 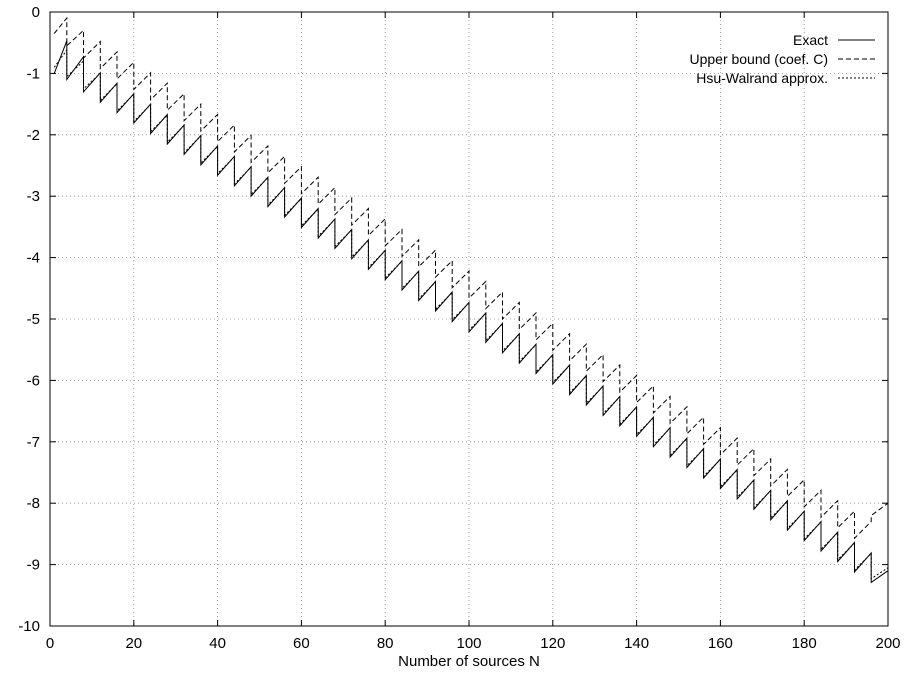 What do you see at coordinates (50, 643) in the screenshot?
I see `x-tick-label: 0` at bounding box center [50, 643].